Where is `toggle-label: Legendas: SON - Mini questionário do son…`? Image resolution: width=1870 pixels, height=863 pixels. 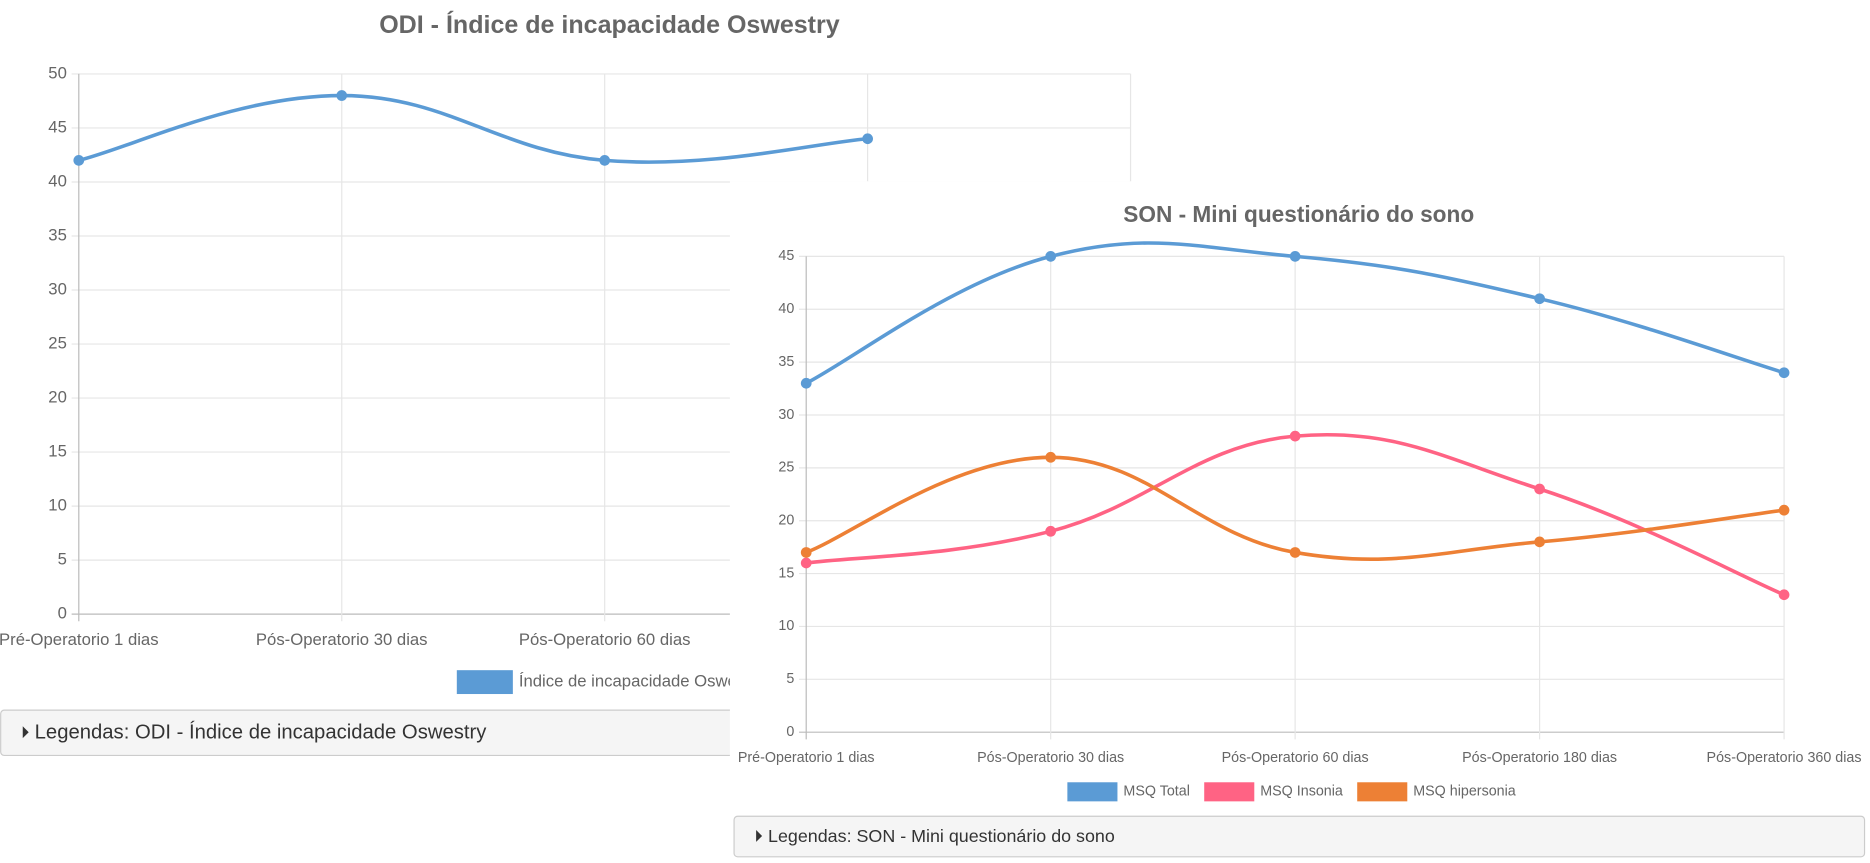 toggle-label: Legendas: SON - Mini questionário do son… is located at coordinates (941, 836).